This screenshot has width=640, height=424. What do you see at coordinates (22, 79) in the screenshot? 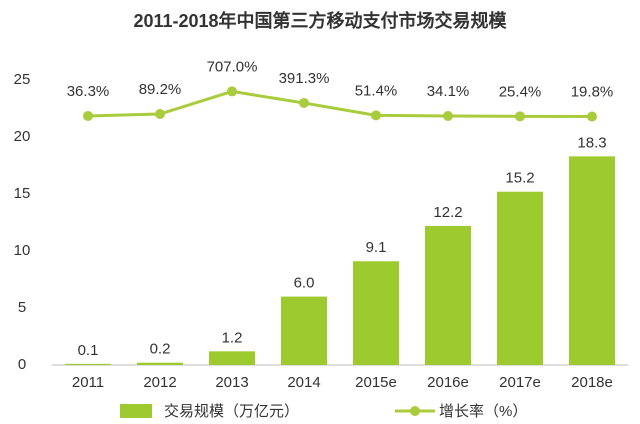
I see `y-tick-label: 25` at bounding box center [22, 79].